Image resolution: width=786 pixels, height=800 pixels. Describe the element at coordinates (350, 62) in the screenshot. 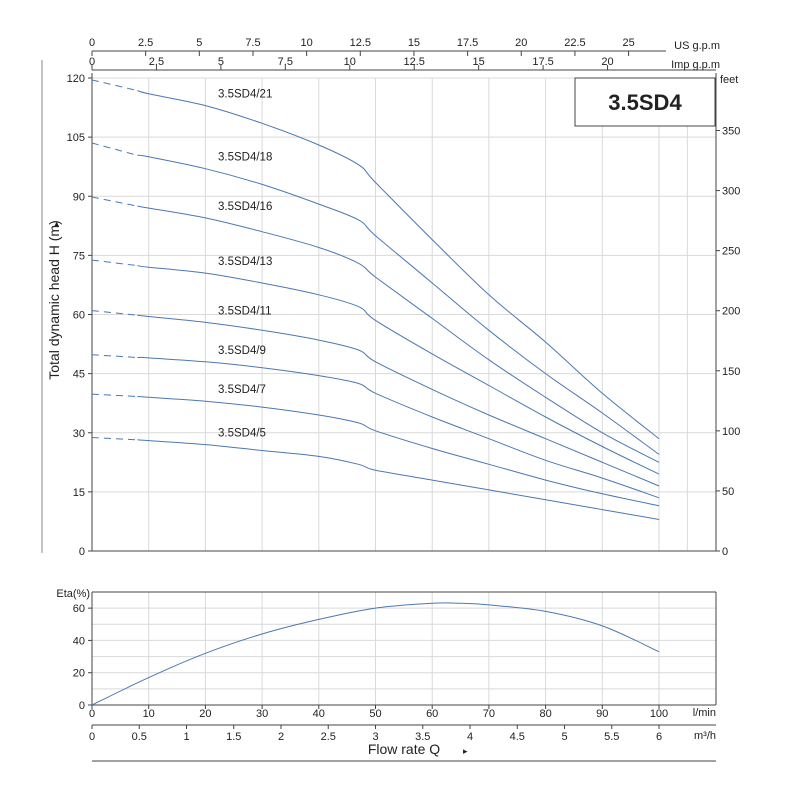

I see `imp-gpm-tick-label: 10` at that location.